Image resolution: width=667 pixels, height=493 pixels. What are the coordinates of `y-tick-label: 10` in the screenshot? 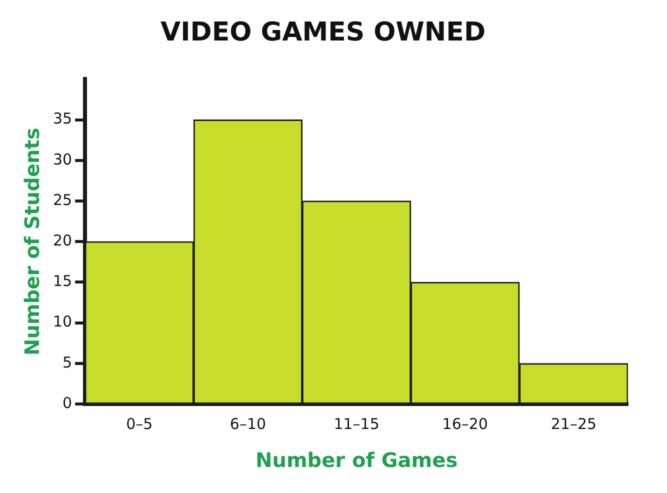 It's located at (62, 321).